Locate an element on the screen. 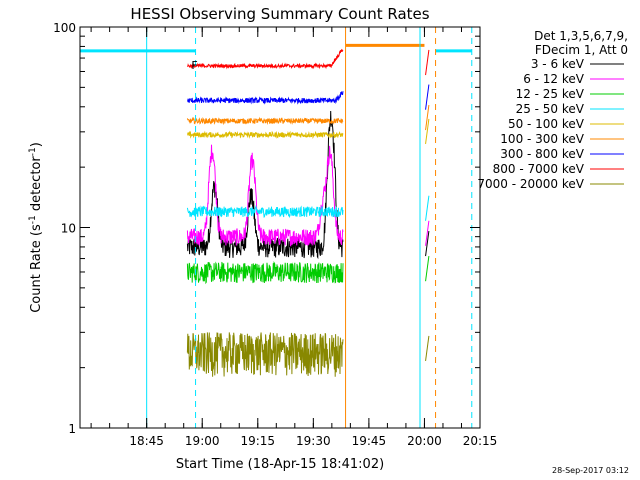  legend-header-1: FDecim 1, Att 0 is located at coordinates (581, 50).